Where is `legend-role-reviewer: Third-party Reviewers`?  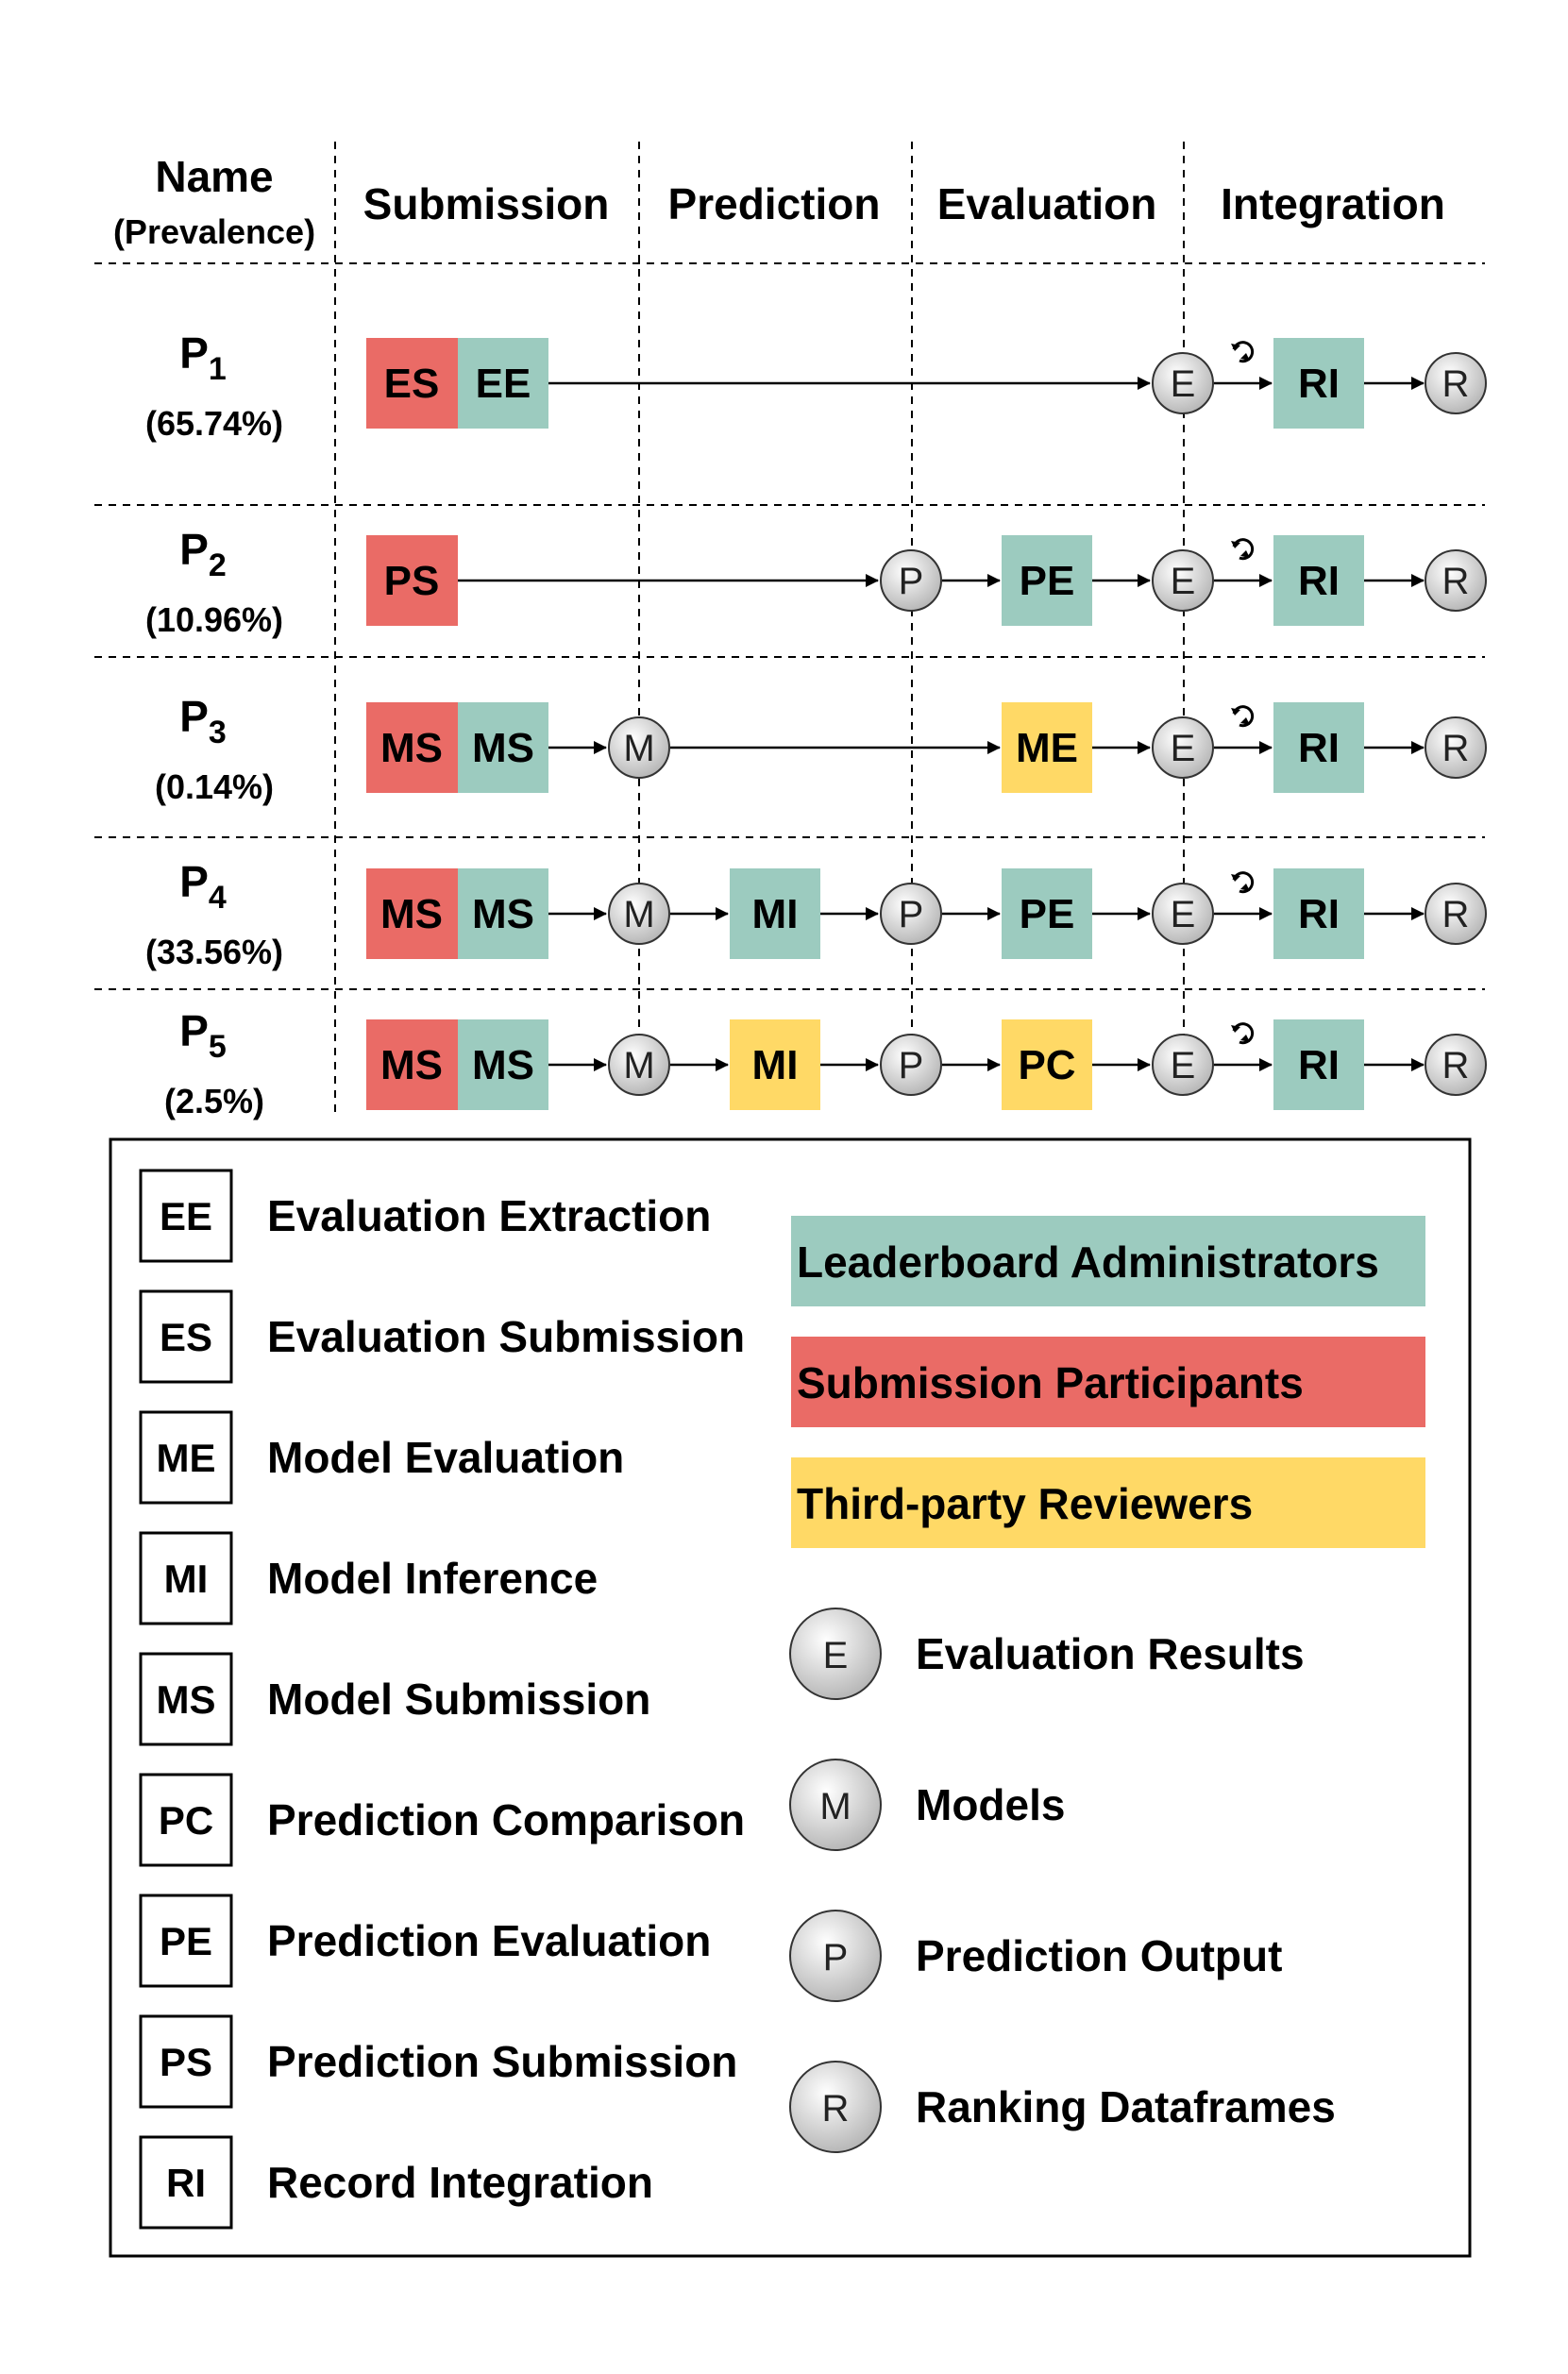 legend-role-reviewer: Third-party Reviewers is located at coordinates (1108, 1502).